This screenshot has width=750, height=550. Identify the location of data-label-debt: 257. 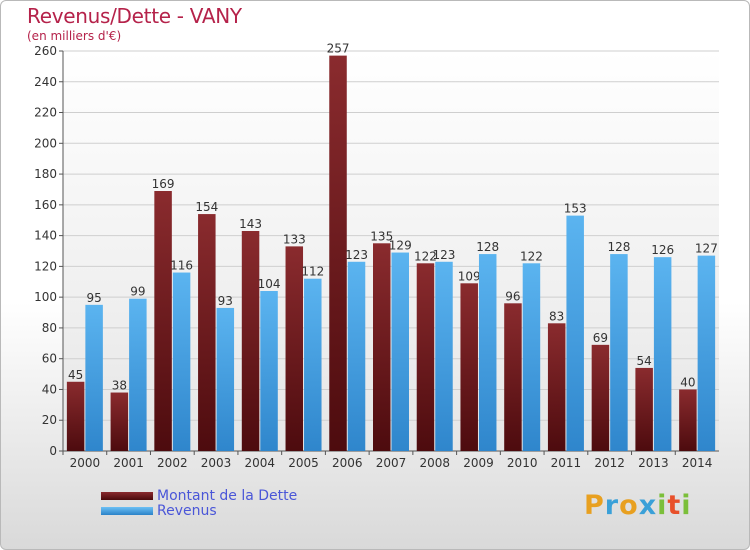
(338, 49).